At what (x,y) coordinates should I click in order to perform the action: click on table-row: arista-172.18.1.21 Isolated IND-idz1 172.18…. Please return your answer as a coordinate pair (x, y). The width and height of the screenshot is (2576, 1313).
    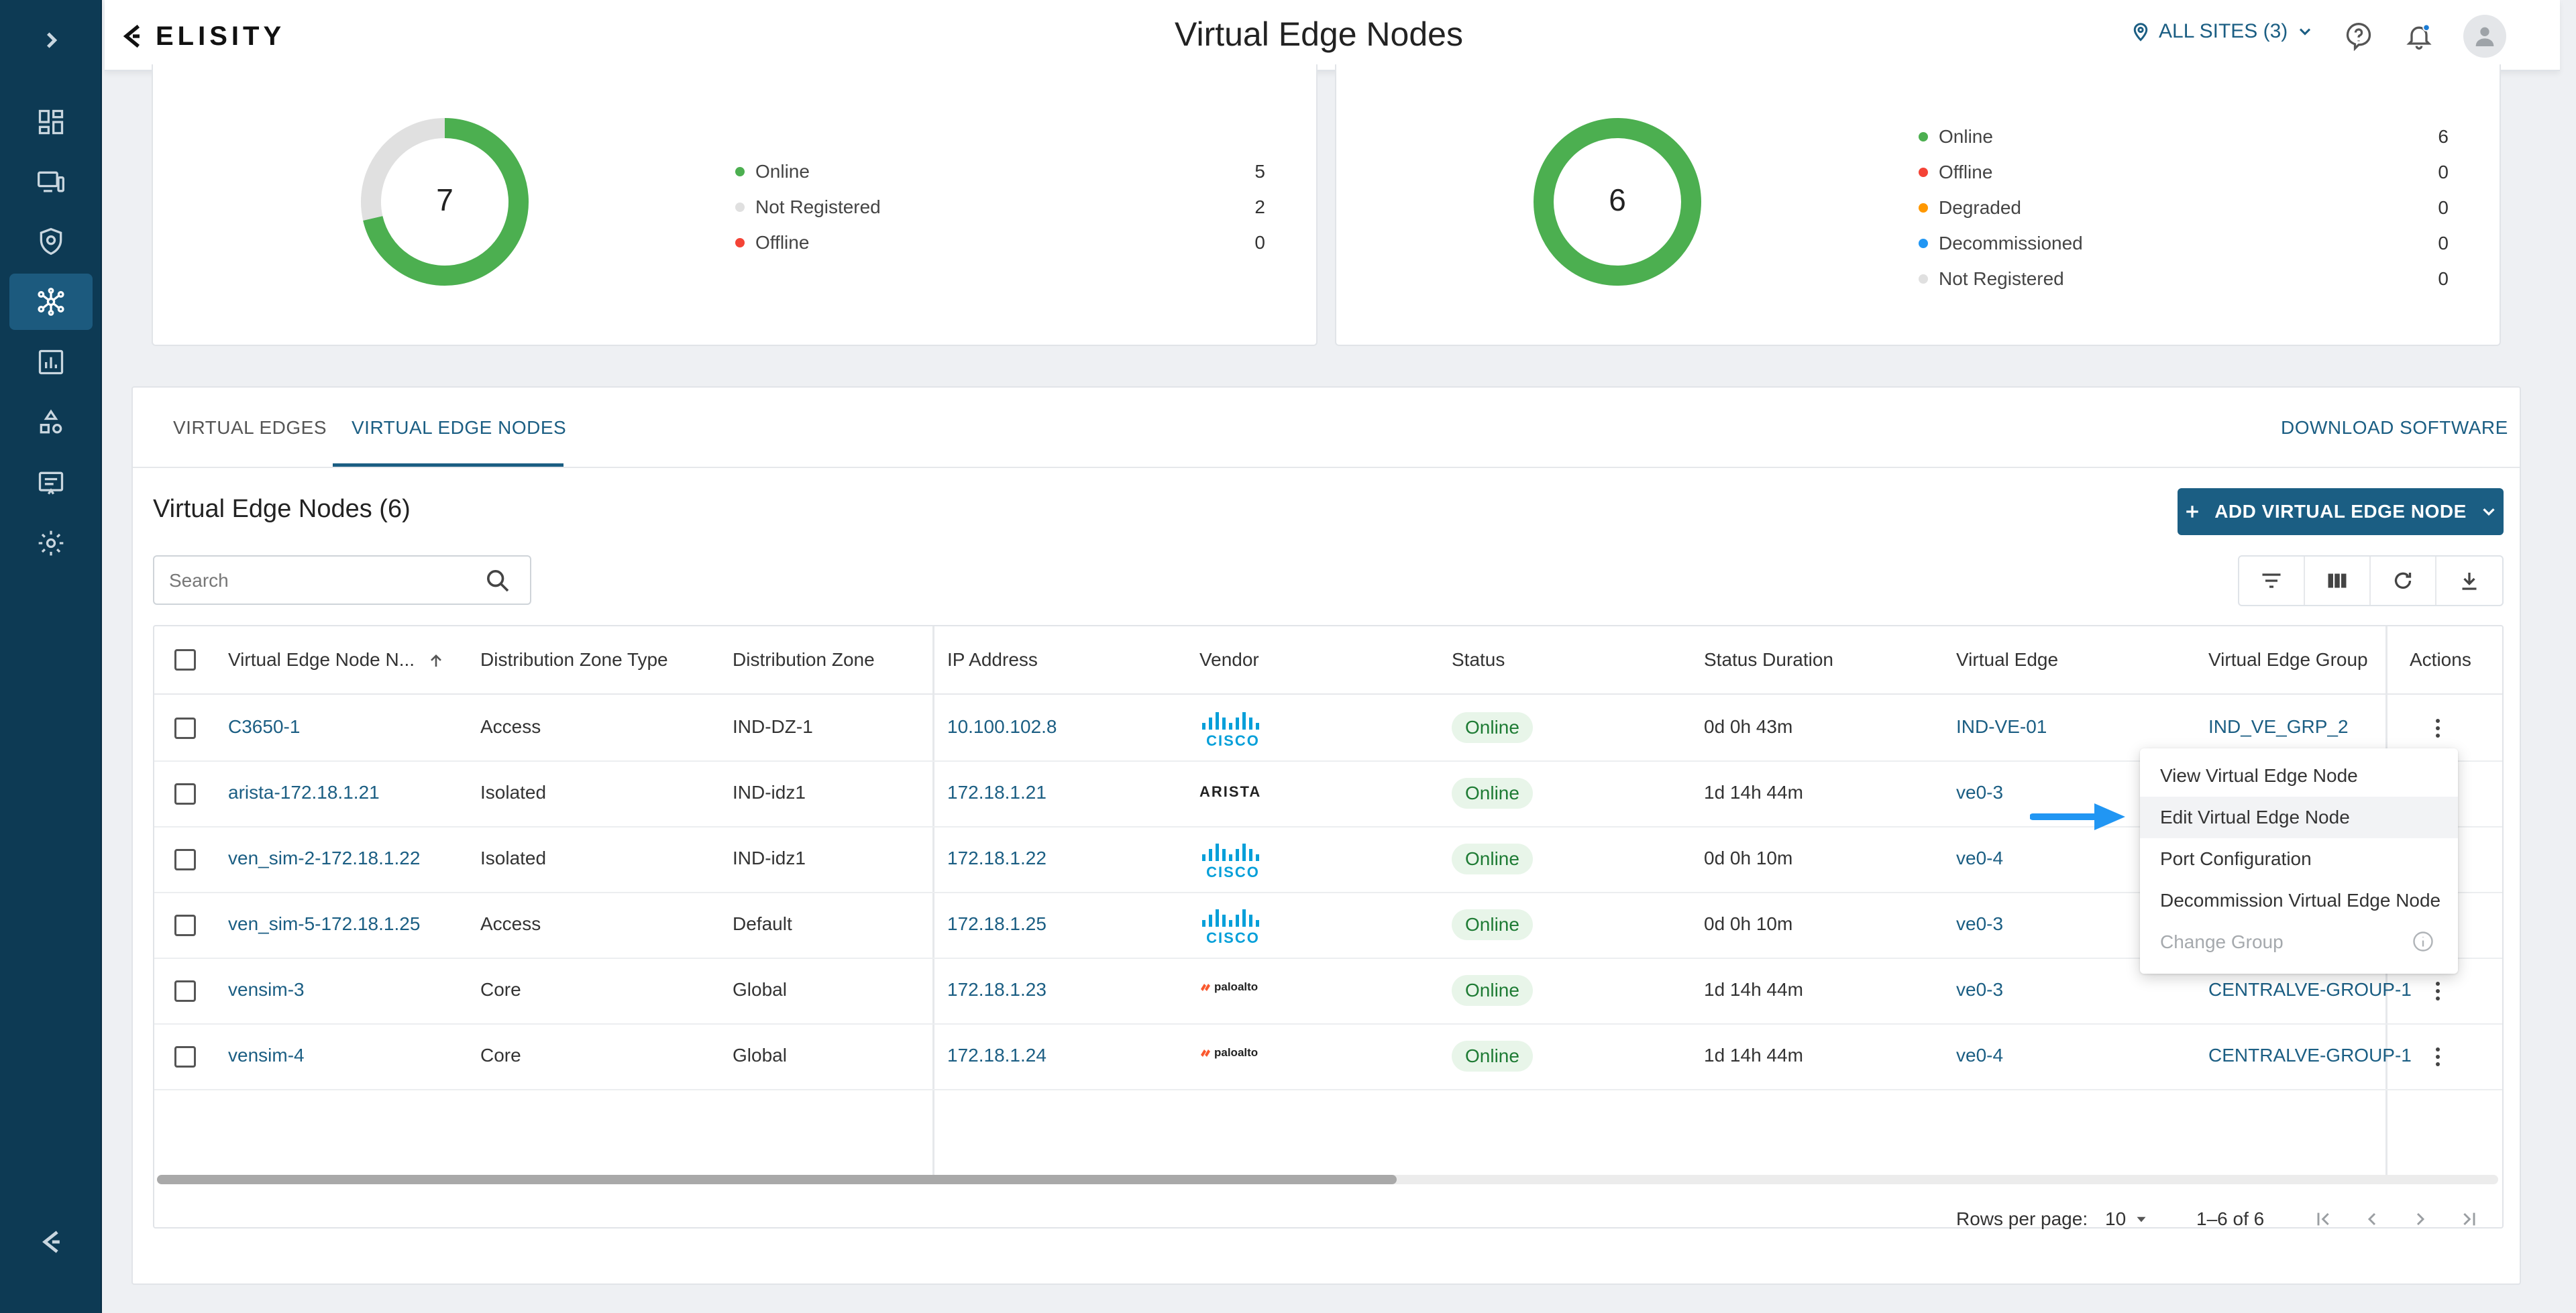
    Looking at the image, I should click on (1328, 794).